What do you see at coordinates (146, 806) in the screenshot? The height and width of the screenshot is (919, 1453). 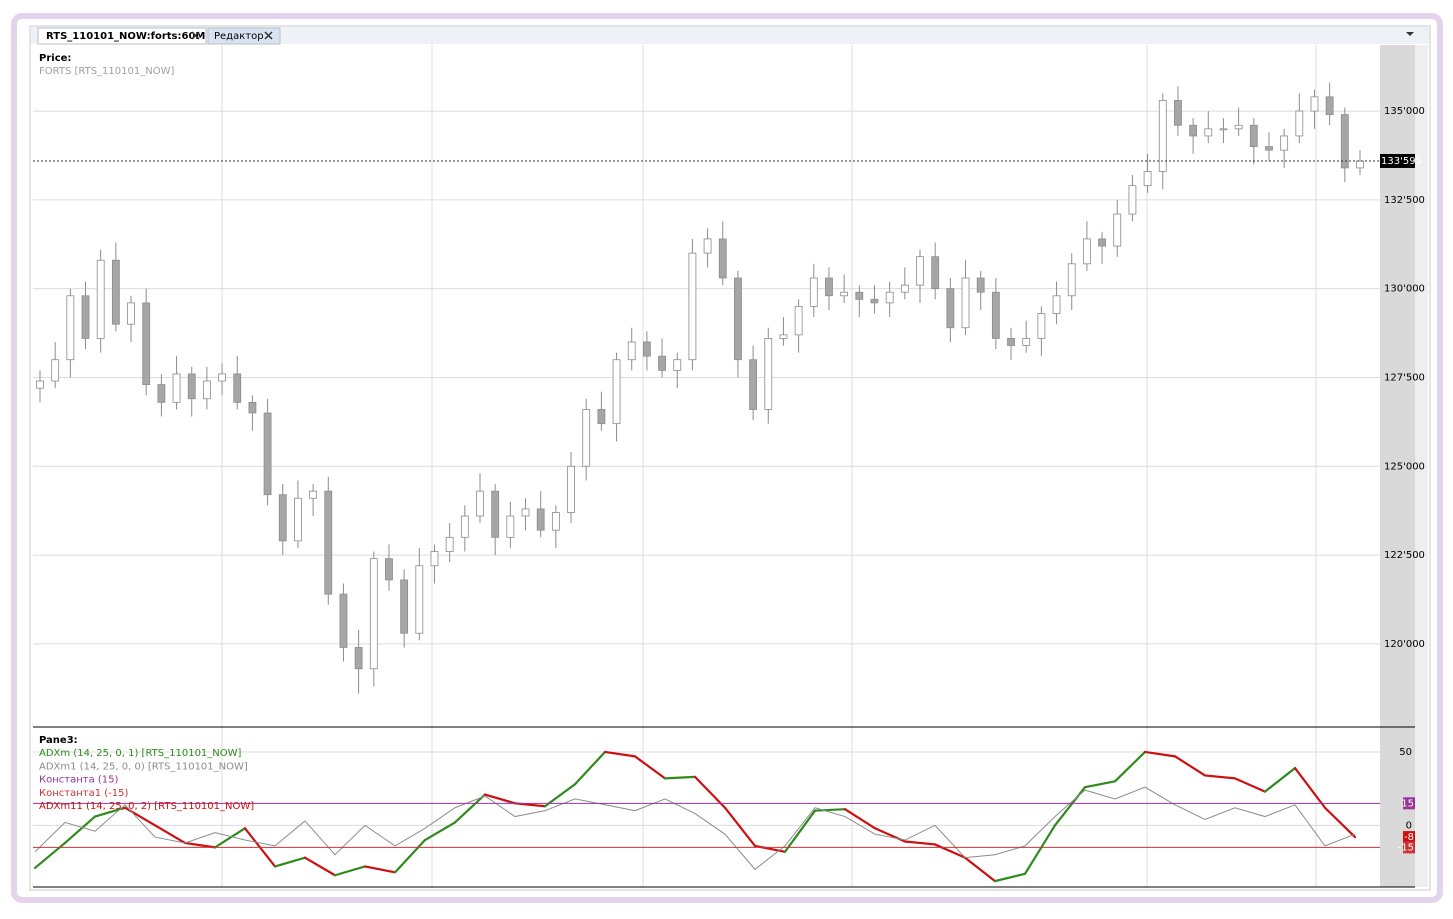 I see `legend-entry: ADXm11 (14, 25, 0, 2) [RTS_110101_NOW]` at bounding box center [146, 806].